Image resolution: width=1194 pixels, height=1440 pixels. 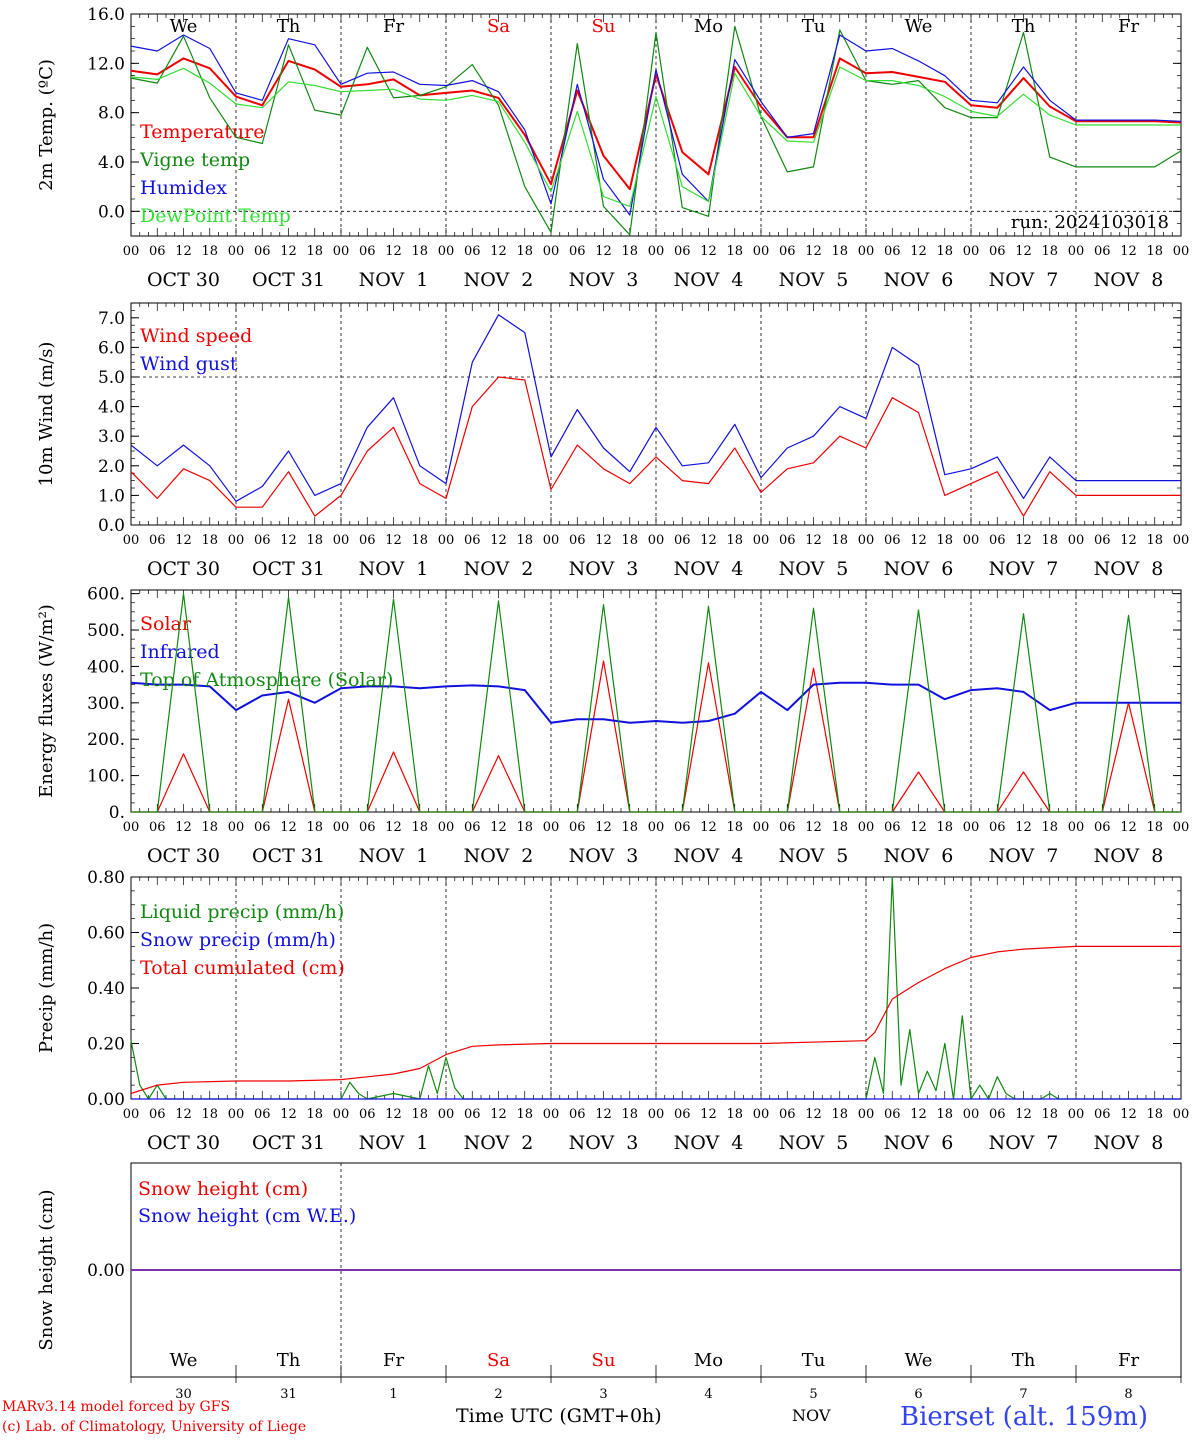 I want to click on y-tick-label: 6.0, so click(x=111, y=348).